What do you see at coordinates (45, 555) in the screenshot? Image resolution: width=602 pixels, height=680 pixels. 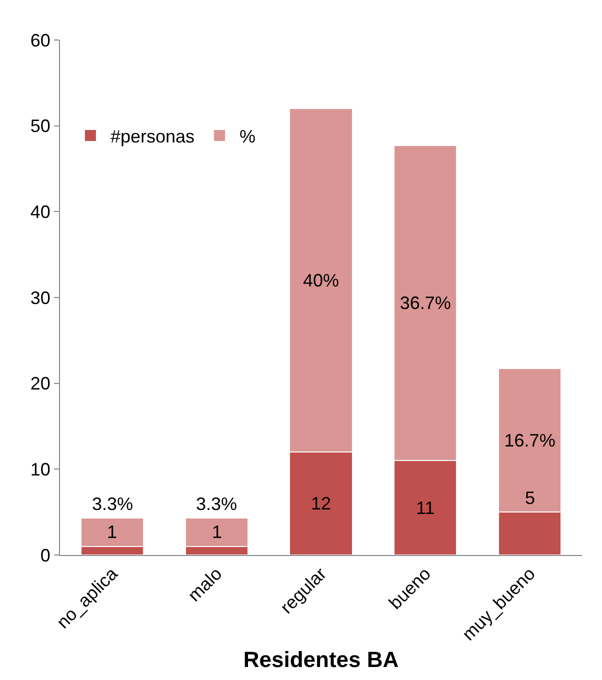 I see `y-tick-label: 0` at bounding box center [45, 555].